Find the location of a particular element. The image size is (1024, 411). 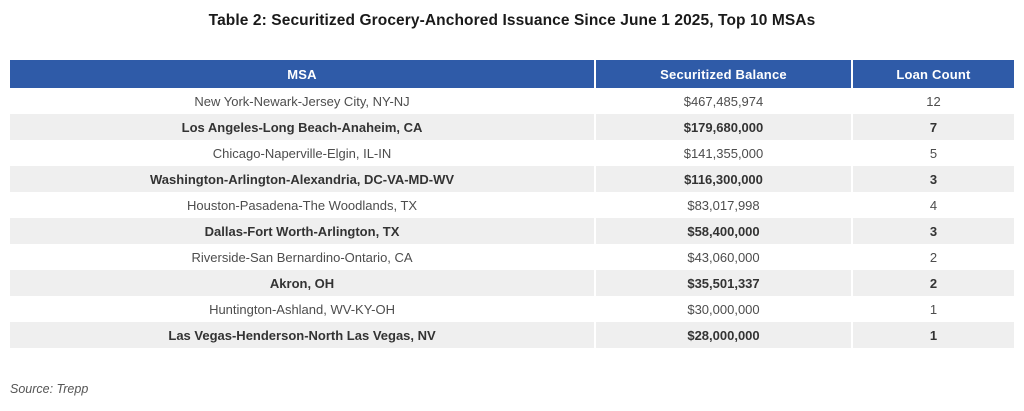

balance-cell: $30,000,000 is located at coordinates (722, 309).